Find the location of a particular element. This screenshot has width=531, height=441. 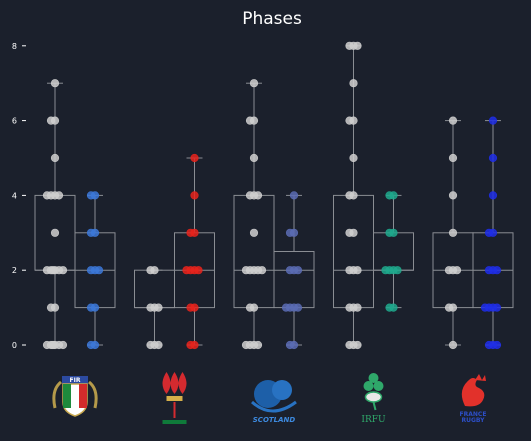

wales-team-box is located at coordinates (154, 289).